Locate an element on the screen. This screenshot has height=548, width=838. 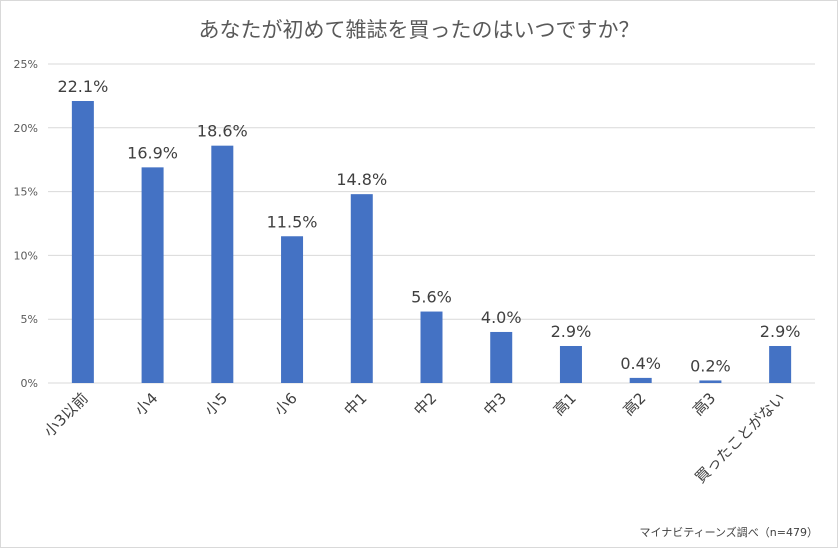
data-label: 11.5% is located at coordinates (292, 221).